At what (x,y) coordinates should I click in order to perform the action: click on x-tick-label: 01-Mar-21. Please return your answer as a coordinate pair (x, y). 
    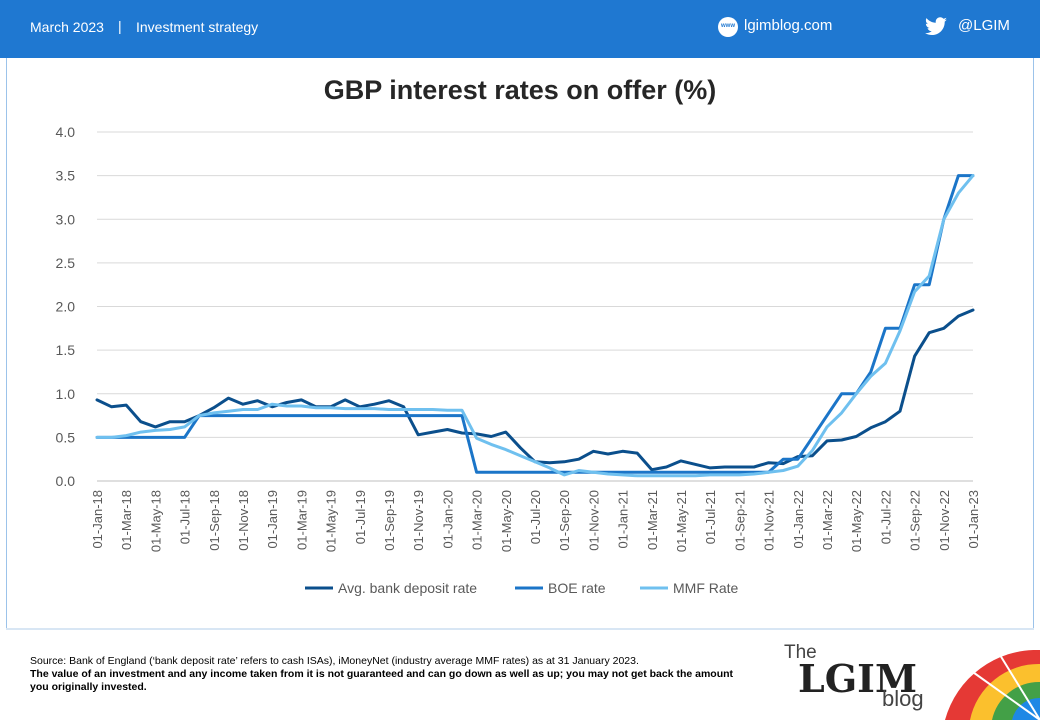
    Looking at the image, I should click on (652, 520).